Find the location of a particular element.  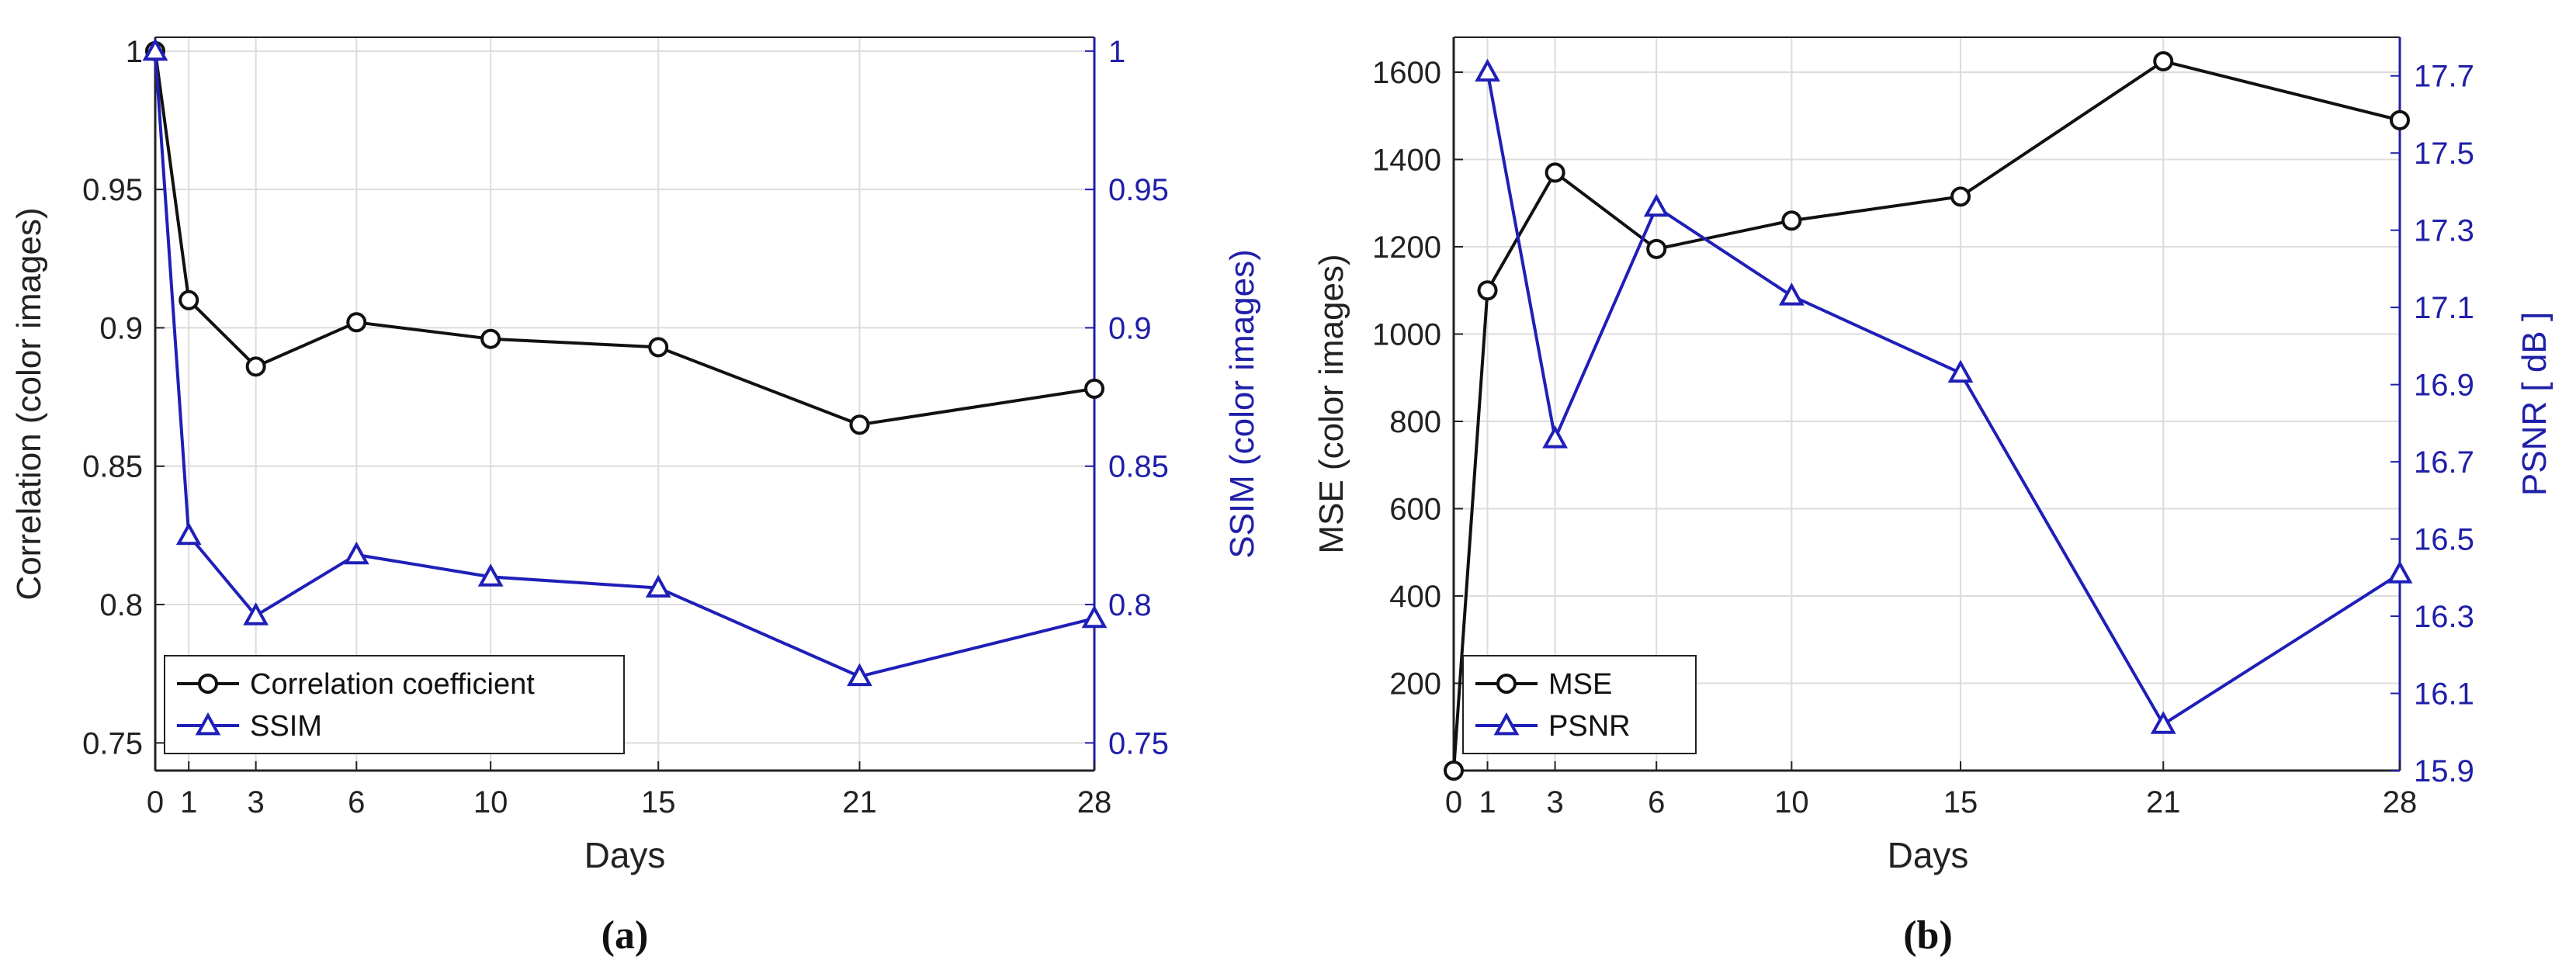

panel-label: (a) is located at coordinates (625, 935).